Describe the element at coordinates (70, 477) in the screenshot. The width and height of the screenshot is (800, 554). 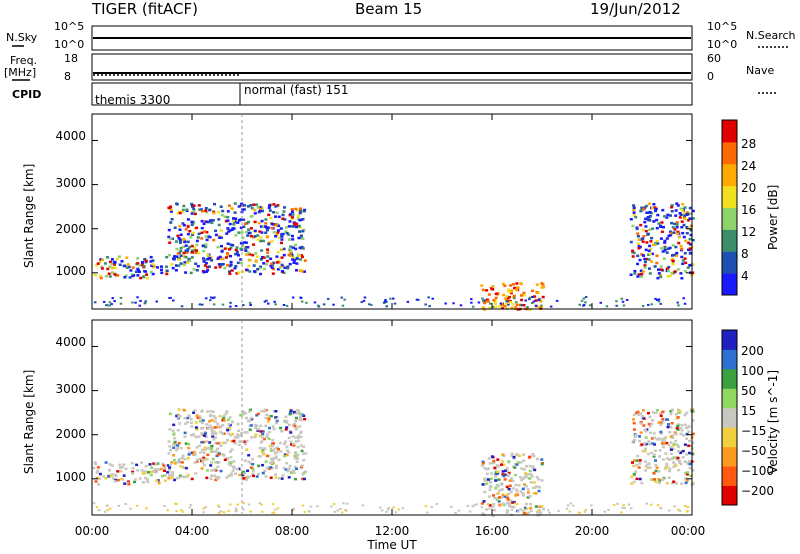
I see `velocity-ytick-1000: 1000` at that location.